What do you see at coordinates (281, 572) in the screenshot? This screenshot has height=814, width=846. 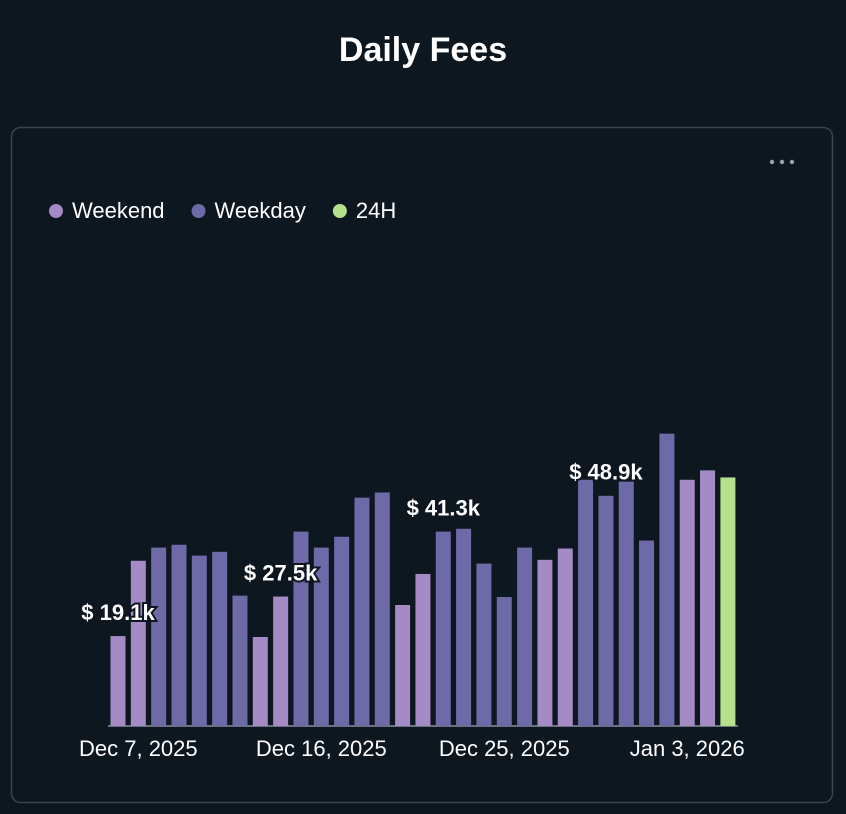 I see `data-label: $ 27.5k` at bounding box center [281, 572].